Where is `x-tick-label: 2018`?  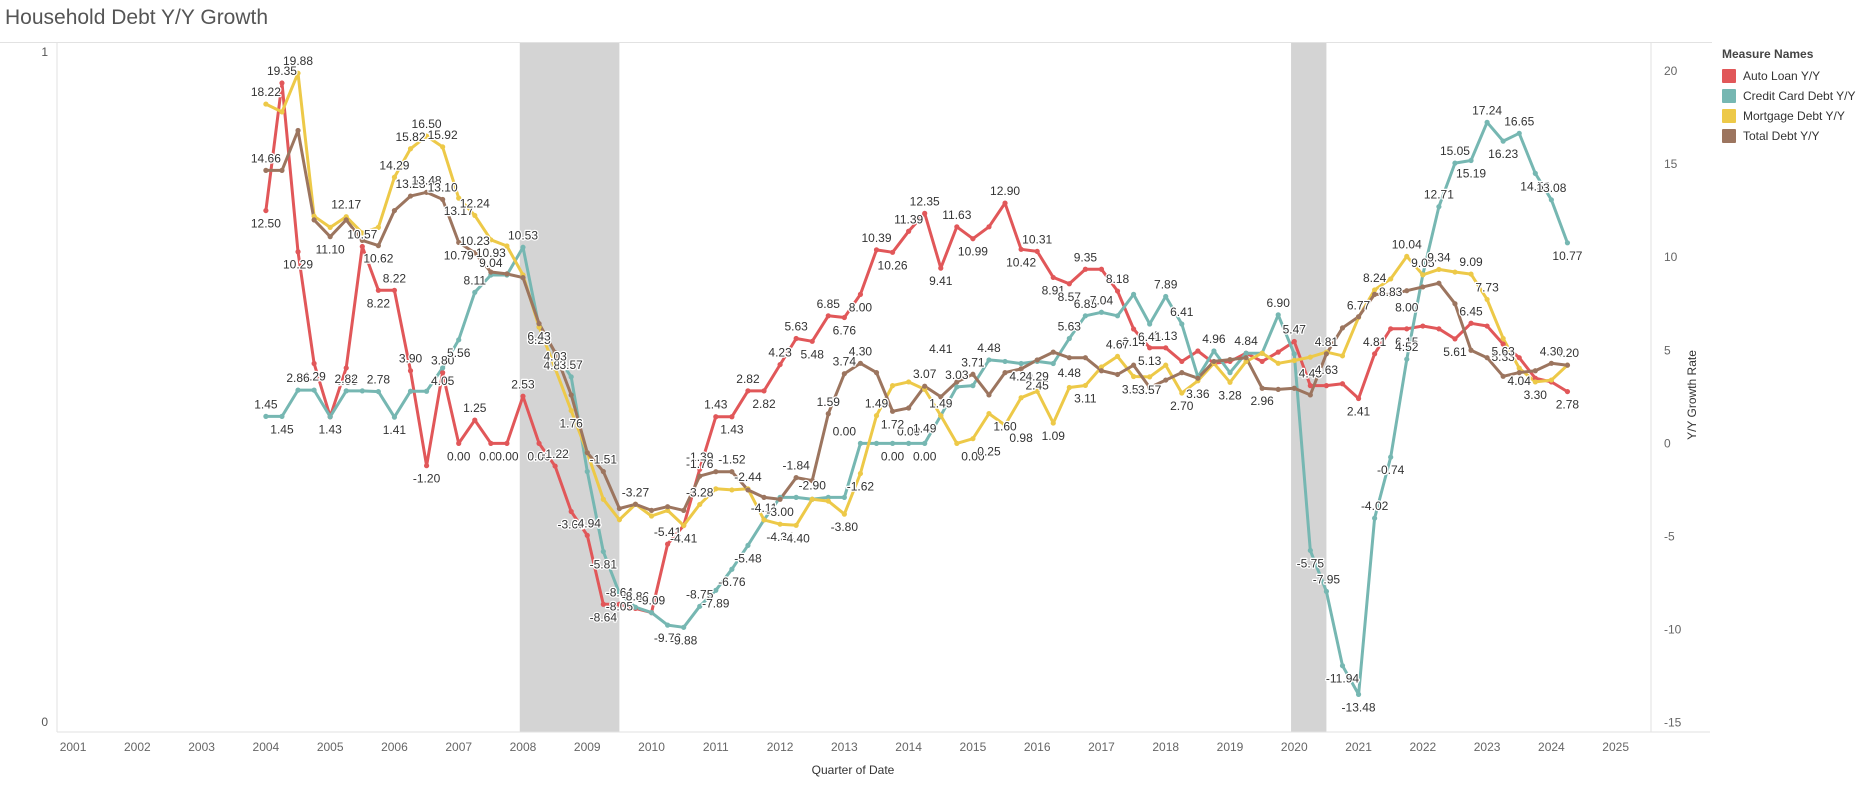
x-tick-label: 2018 is located at coordinates (1165, 747).